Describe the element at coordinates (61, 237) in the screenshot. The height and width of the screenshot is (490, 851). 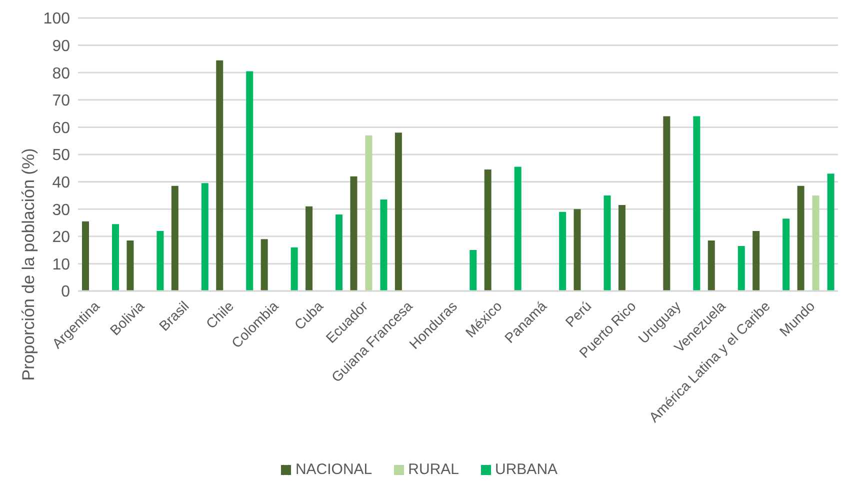
I see `y-tick-label: 20` at that location.